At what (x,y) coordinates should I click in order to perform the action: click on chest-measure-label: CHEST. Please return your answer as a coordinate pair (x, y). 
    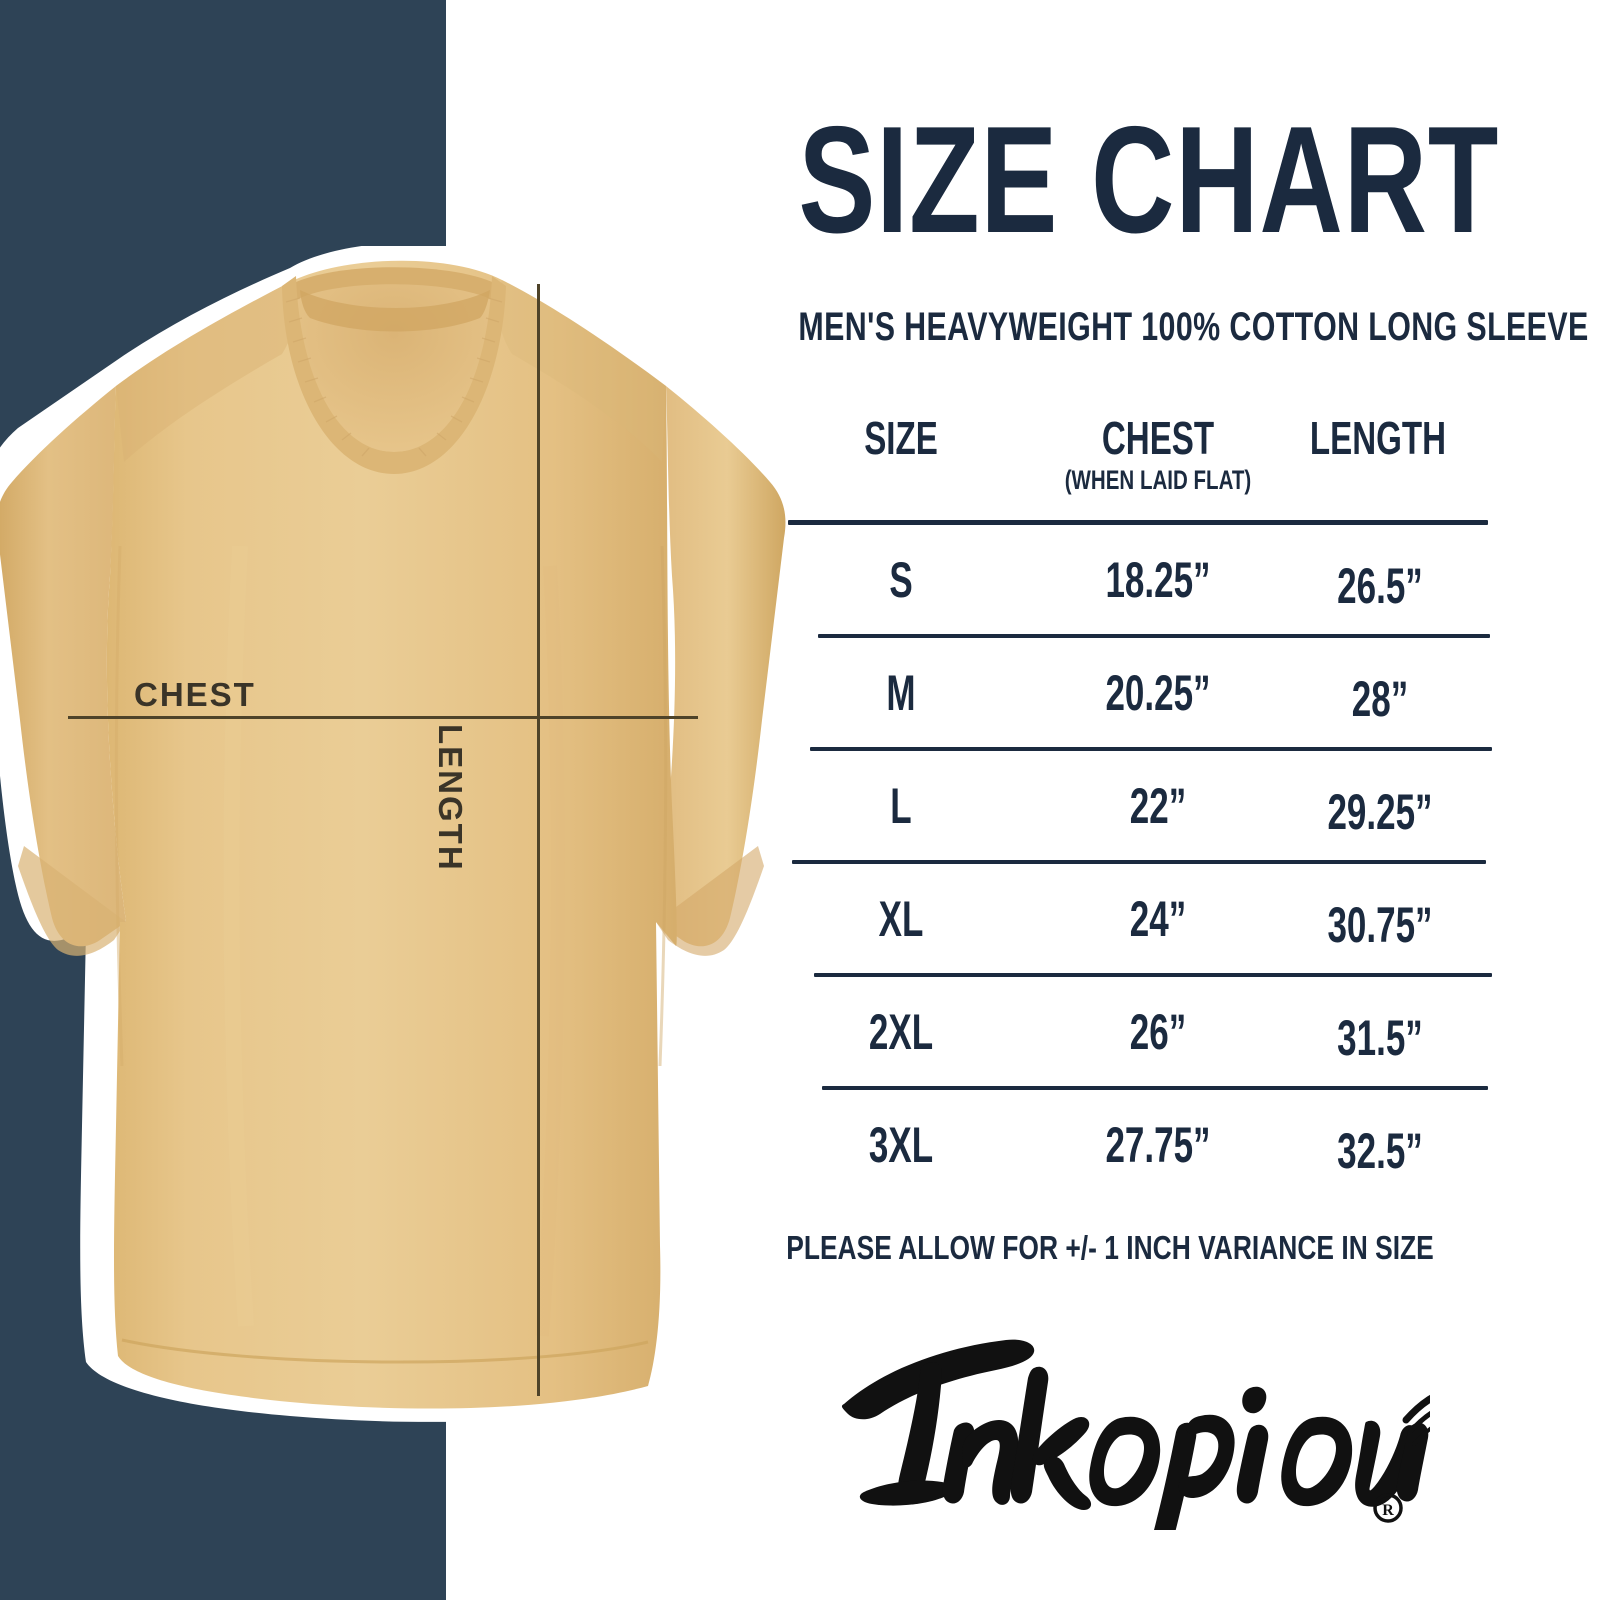
    Looking at the image, I should click on (195, 694).